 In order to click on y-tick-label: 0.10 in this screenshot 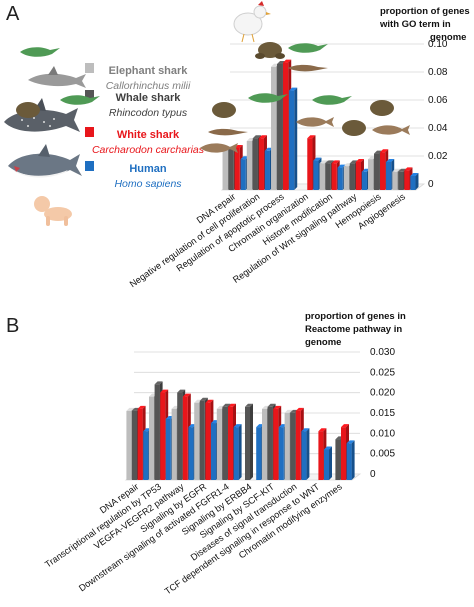, I will do `click(438, 44)`.